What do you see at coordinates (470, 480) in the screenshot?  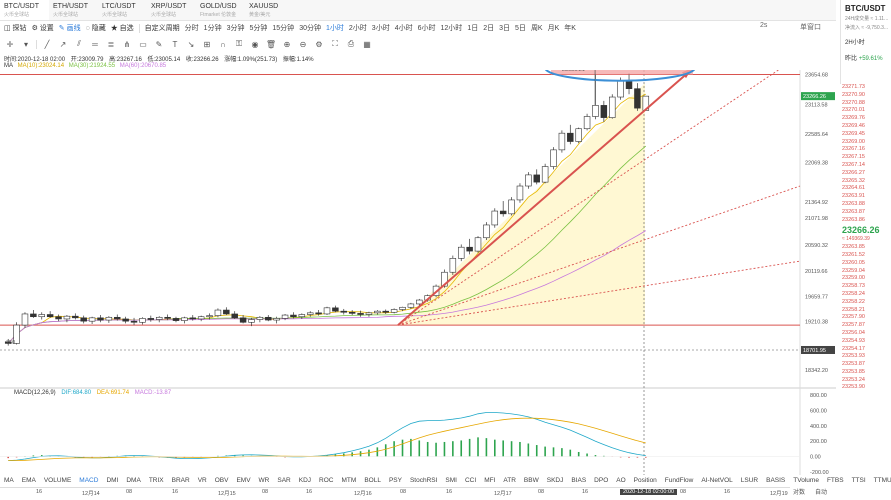 I see `indicator-tab-cci: CCI` at bounding box center [470, 480].